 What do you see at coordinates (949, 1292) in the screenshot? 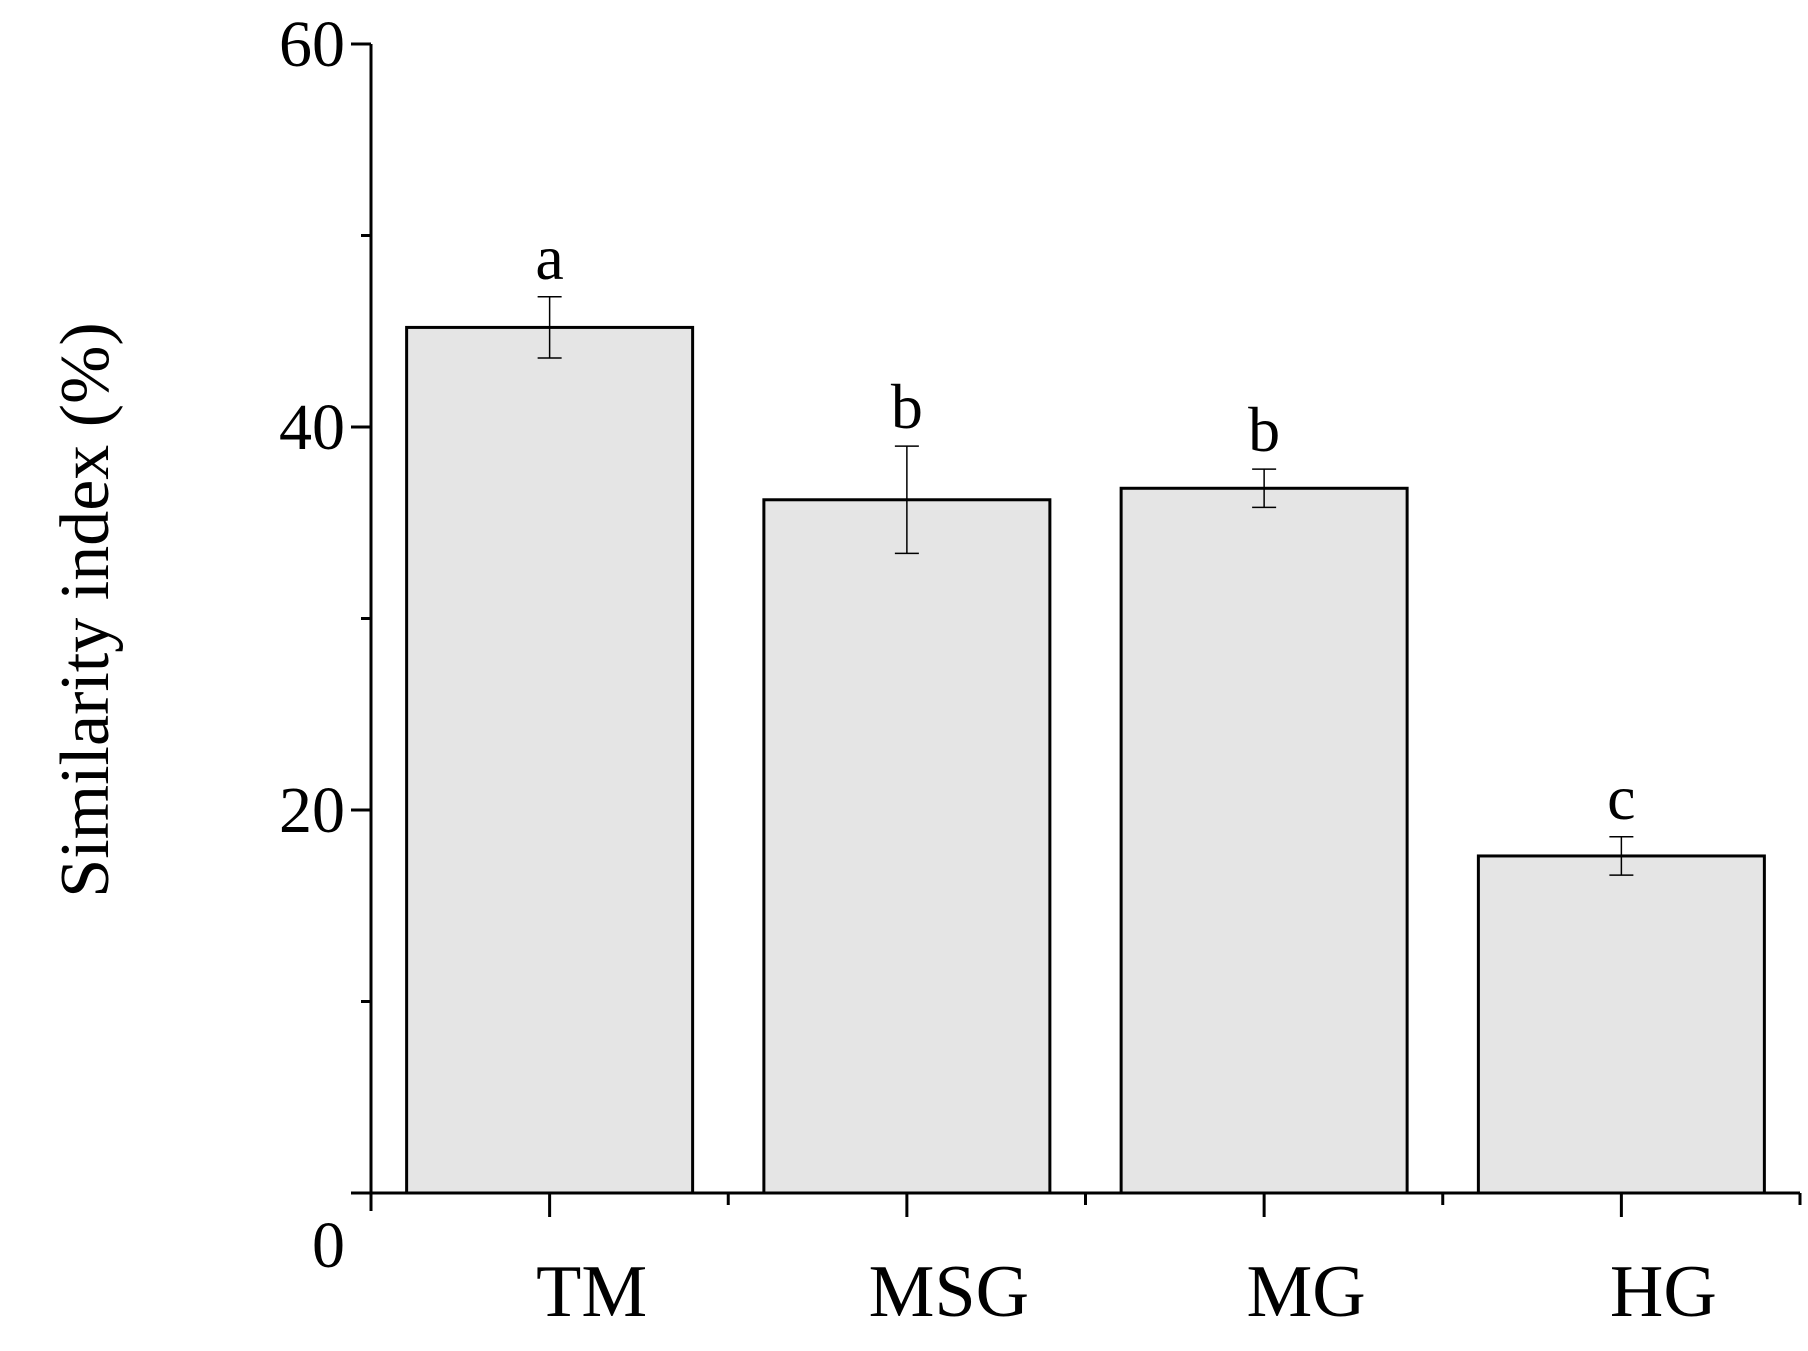
I see `x-tick-label-msg: MSG` at bounding box center [949, 1292].